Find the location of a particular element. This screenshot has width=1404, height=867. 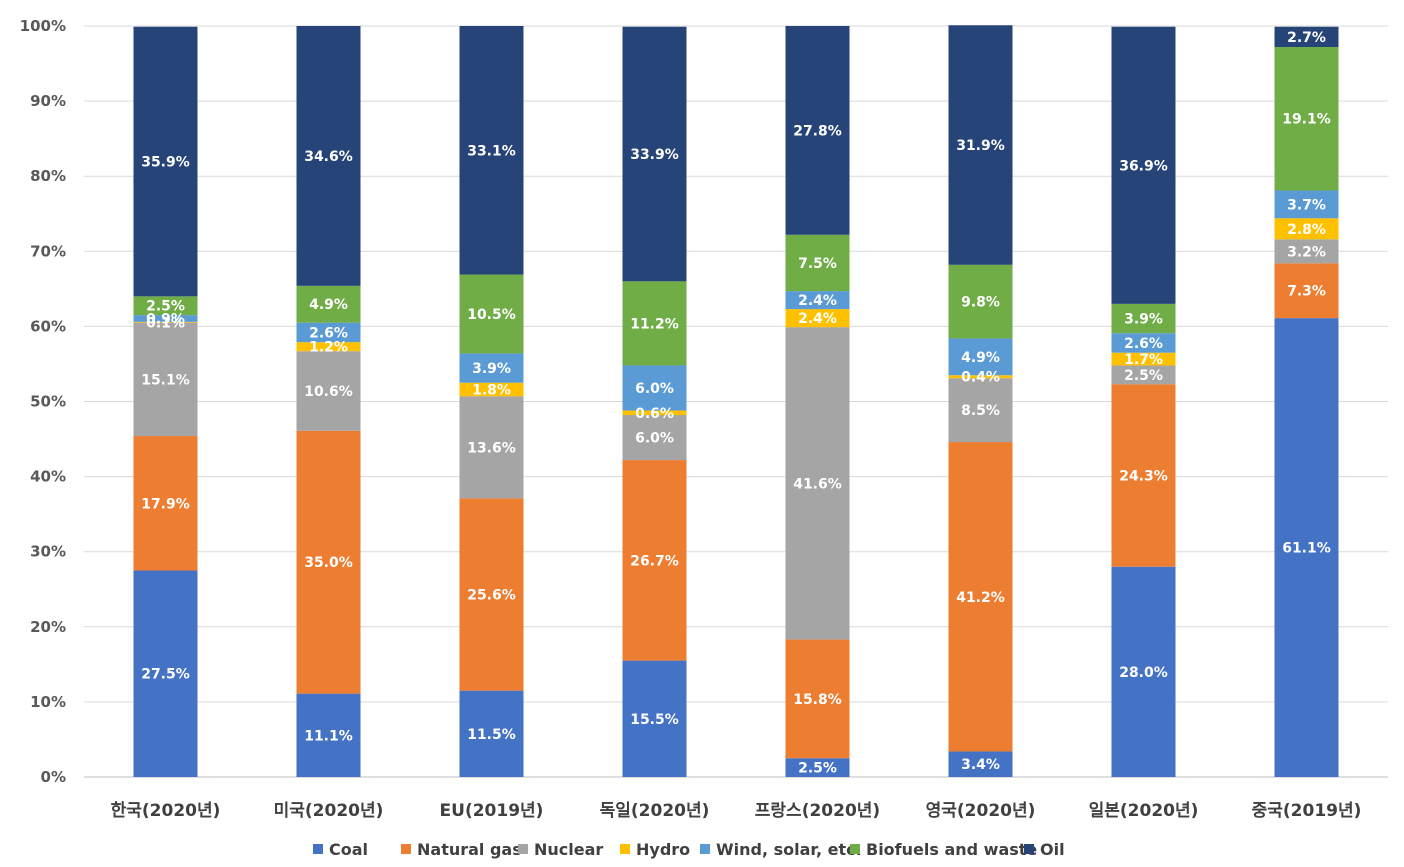

data-label: 35.9% is located at coordinates (165, 163).